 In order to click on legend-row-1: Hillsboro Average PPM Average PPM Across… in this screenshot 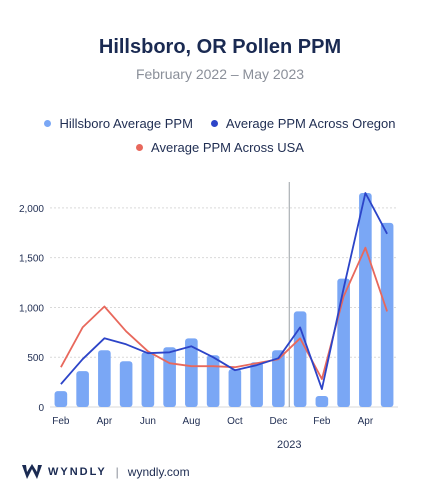, I will do `click(220, 123)`.